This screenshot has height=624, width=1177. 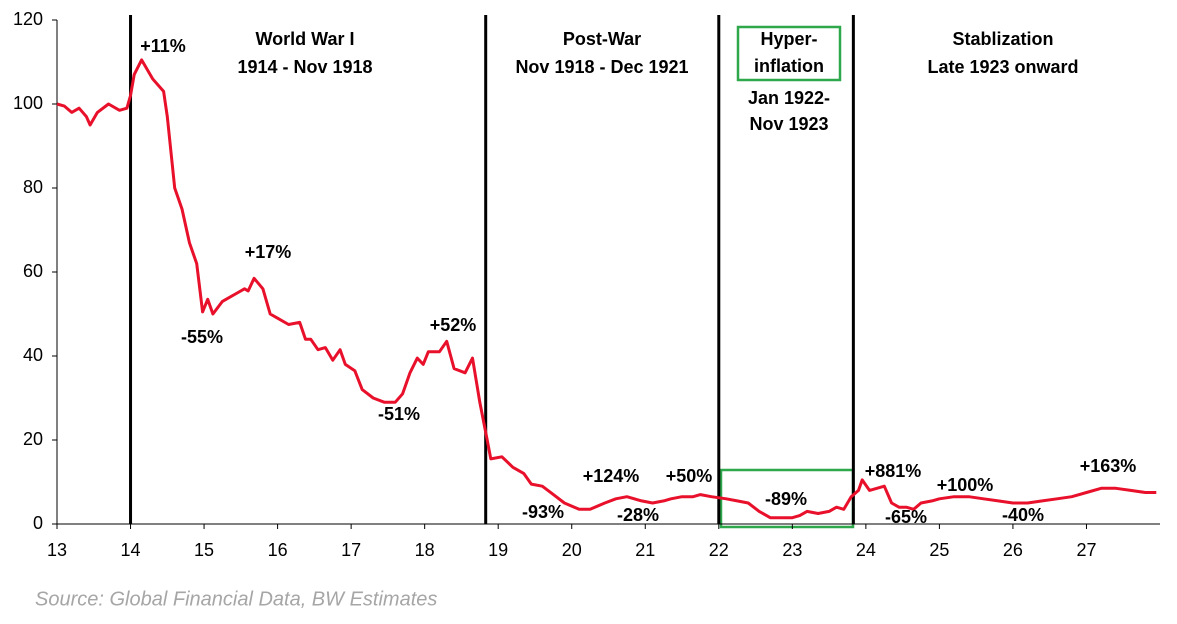 What do you see at coordinates (268, 252) in the screenshot?
I see `annotation: +17%` at bounding box center [268, 252].